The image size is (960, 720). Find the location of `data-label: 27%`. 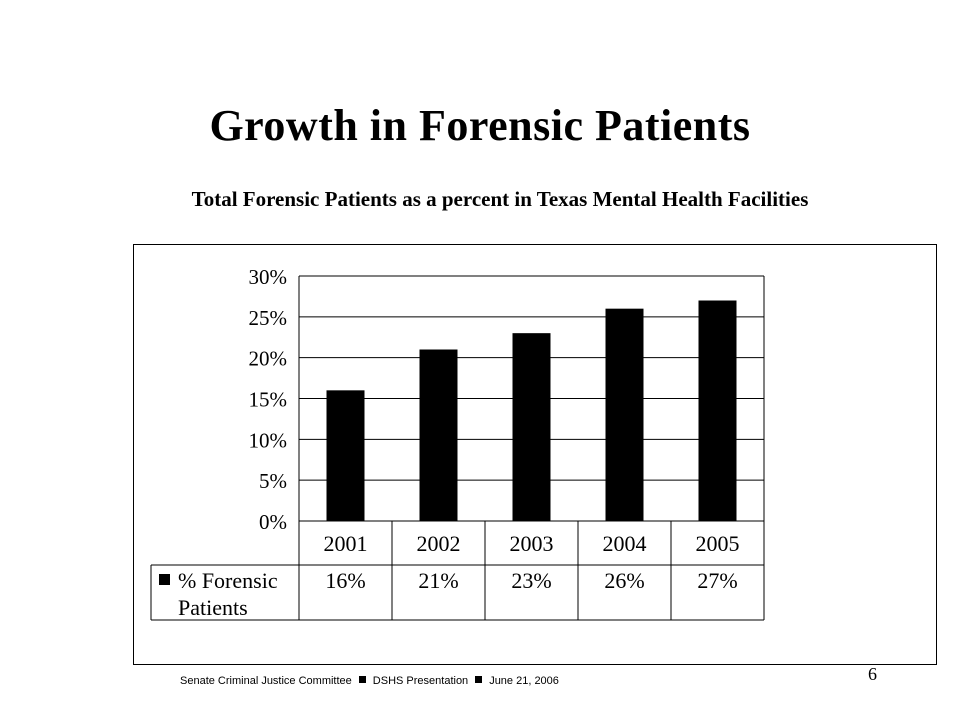

data-label: 27% is located at coordinates (717, 580).